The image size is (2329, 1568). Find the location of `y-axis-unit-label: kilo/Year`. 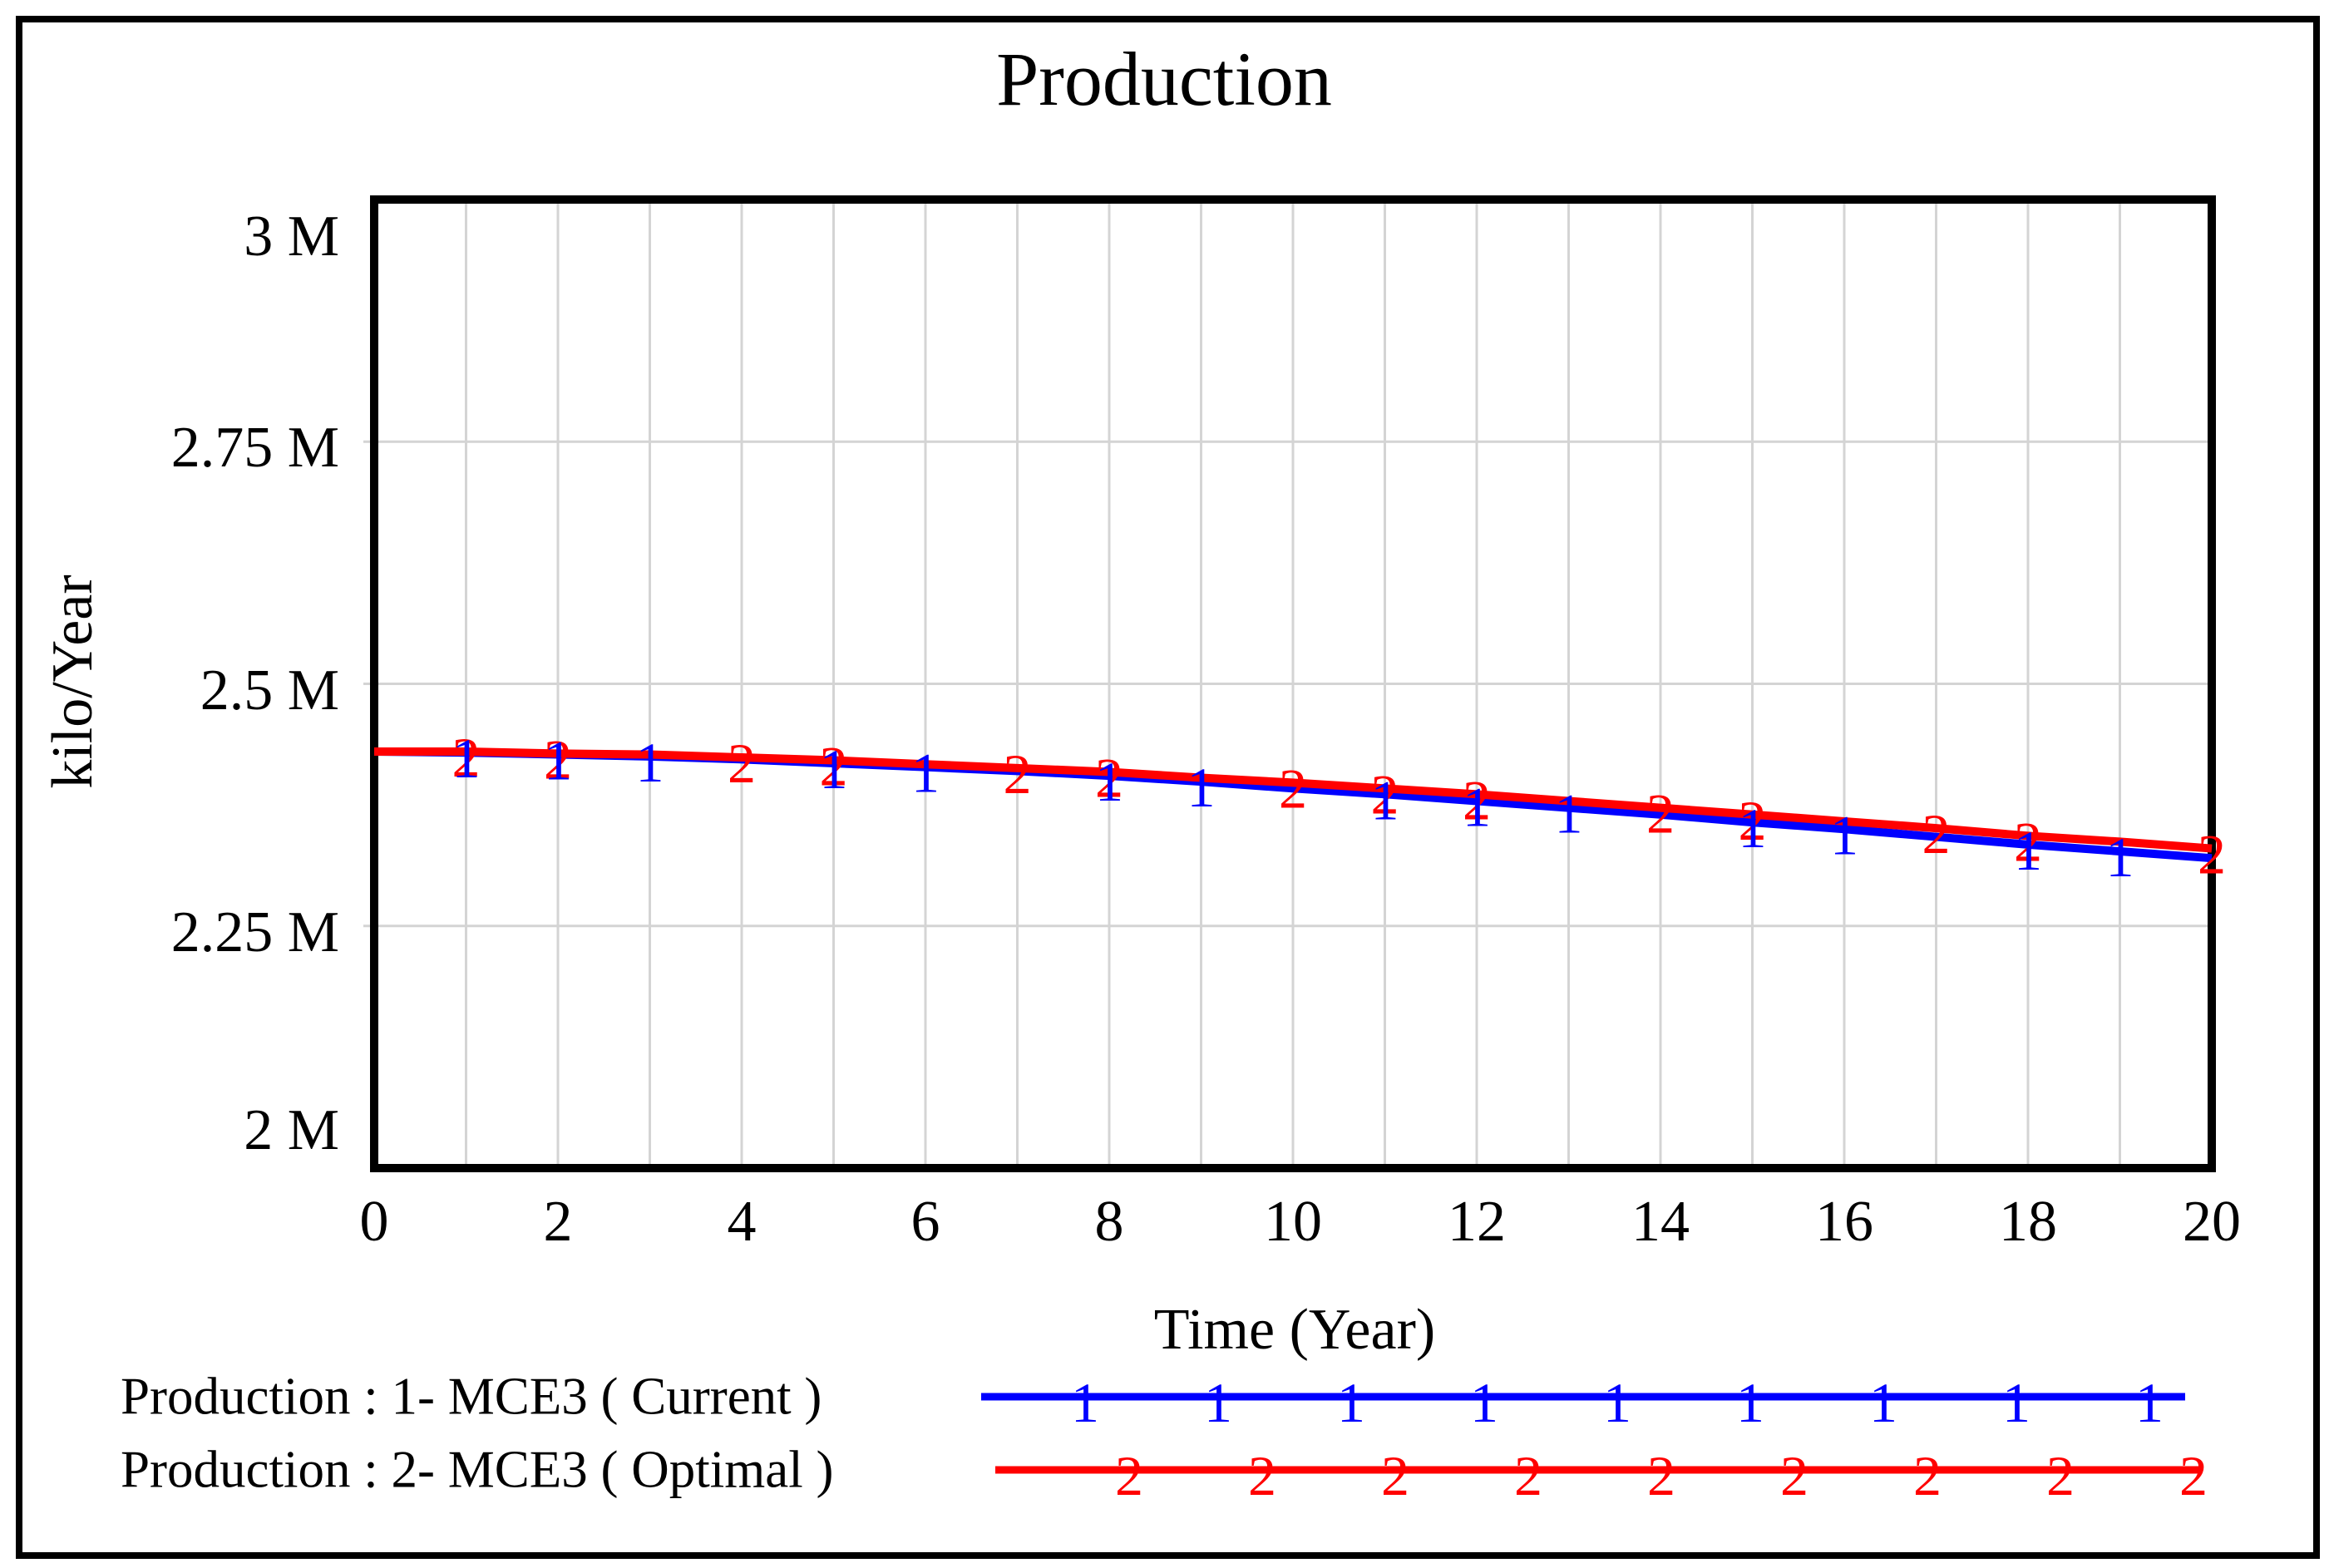

y-axis-unit-label: kilo/Year is located at coordinates (73, 681).